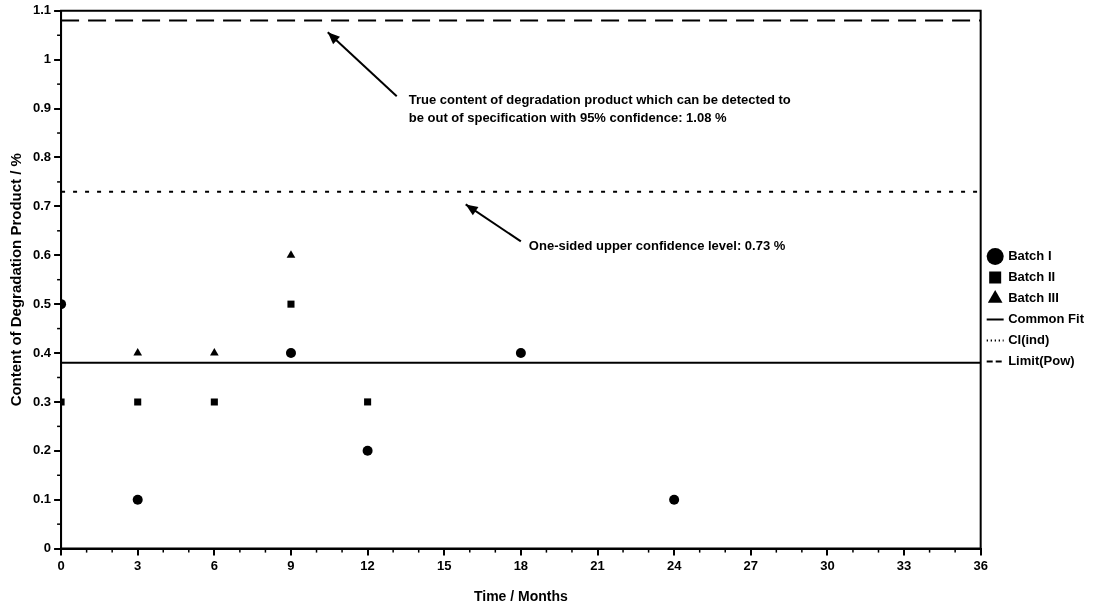 The width and height of the screenshot is (1100, 614). What do you see at coordinates (1029, 340) in the screenshot?
I see `legend-label: CI(ind)` at bounding box center [1029, 340].